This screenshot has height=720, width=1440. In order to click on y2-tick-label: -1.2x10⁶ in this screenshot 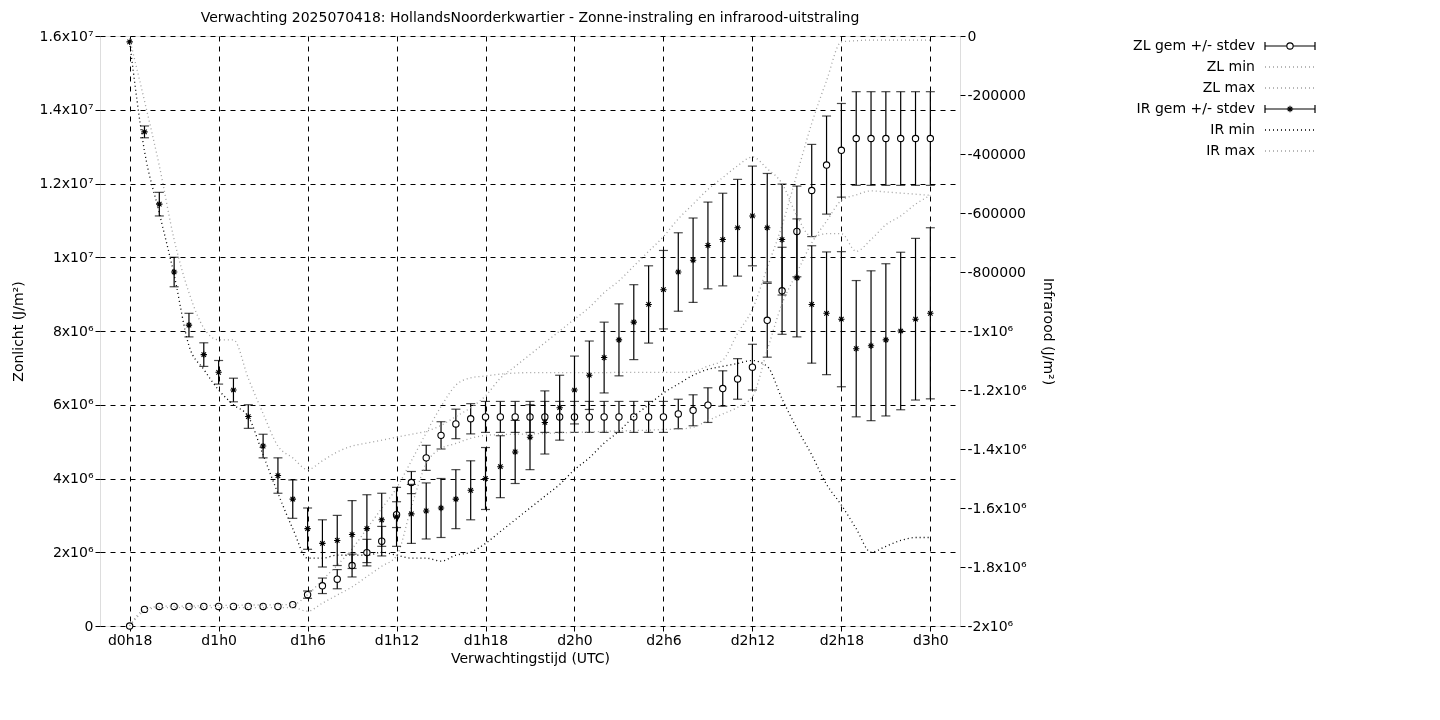, I will do `click(997, 389)`.